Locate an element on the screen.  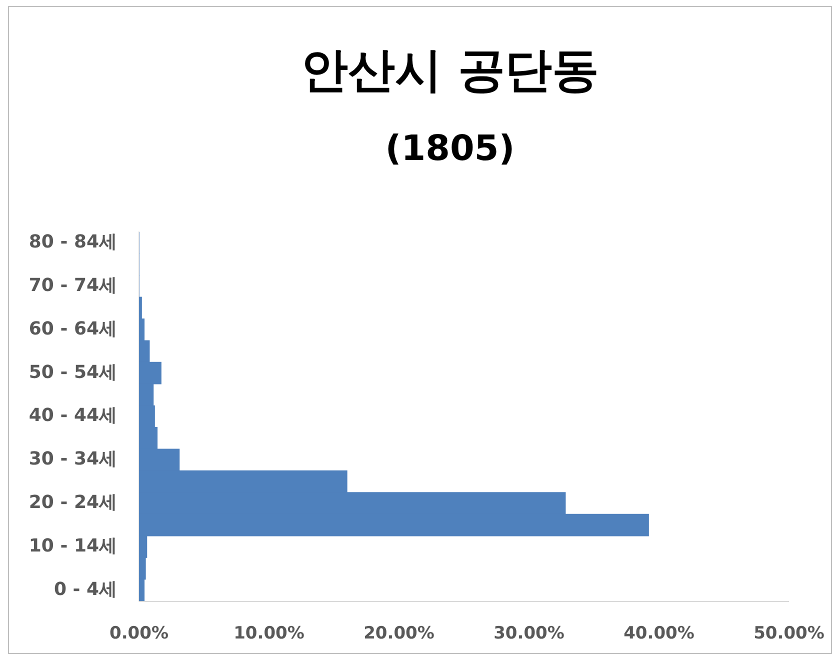
y-tick-label: 50 - 54세 is located at coordinates (72, 372).